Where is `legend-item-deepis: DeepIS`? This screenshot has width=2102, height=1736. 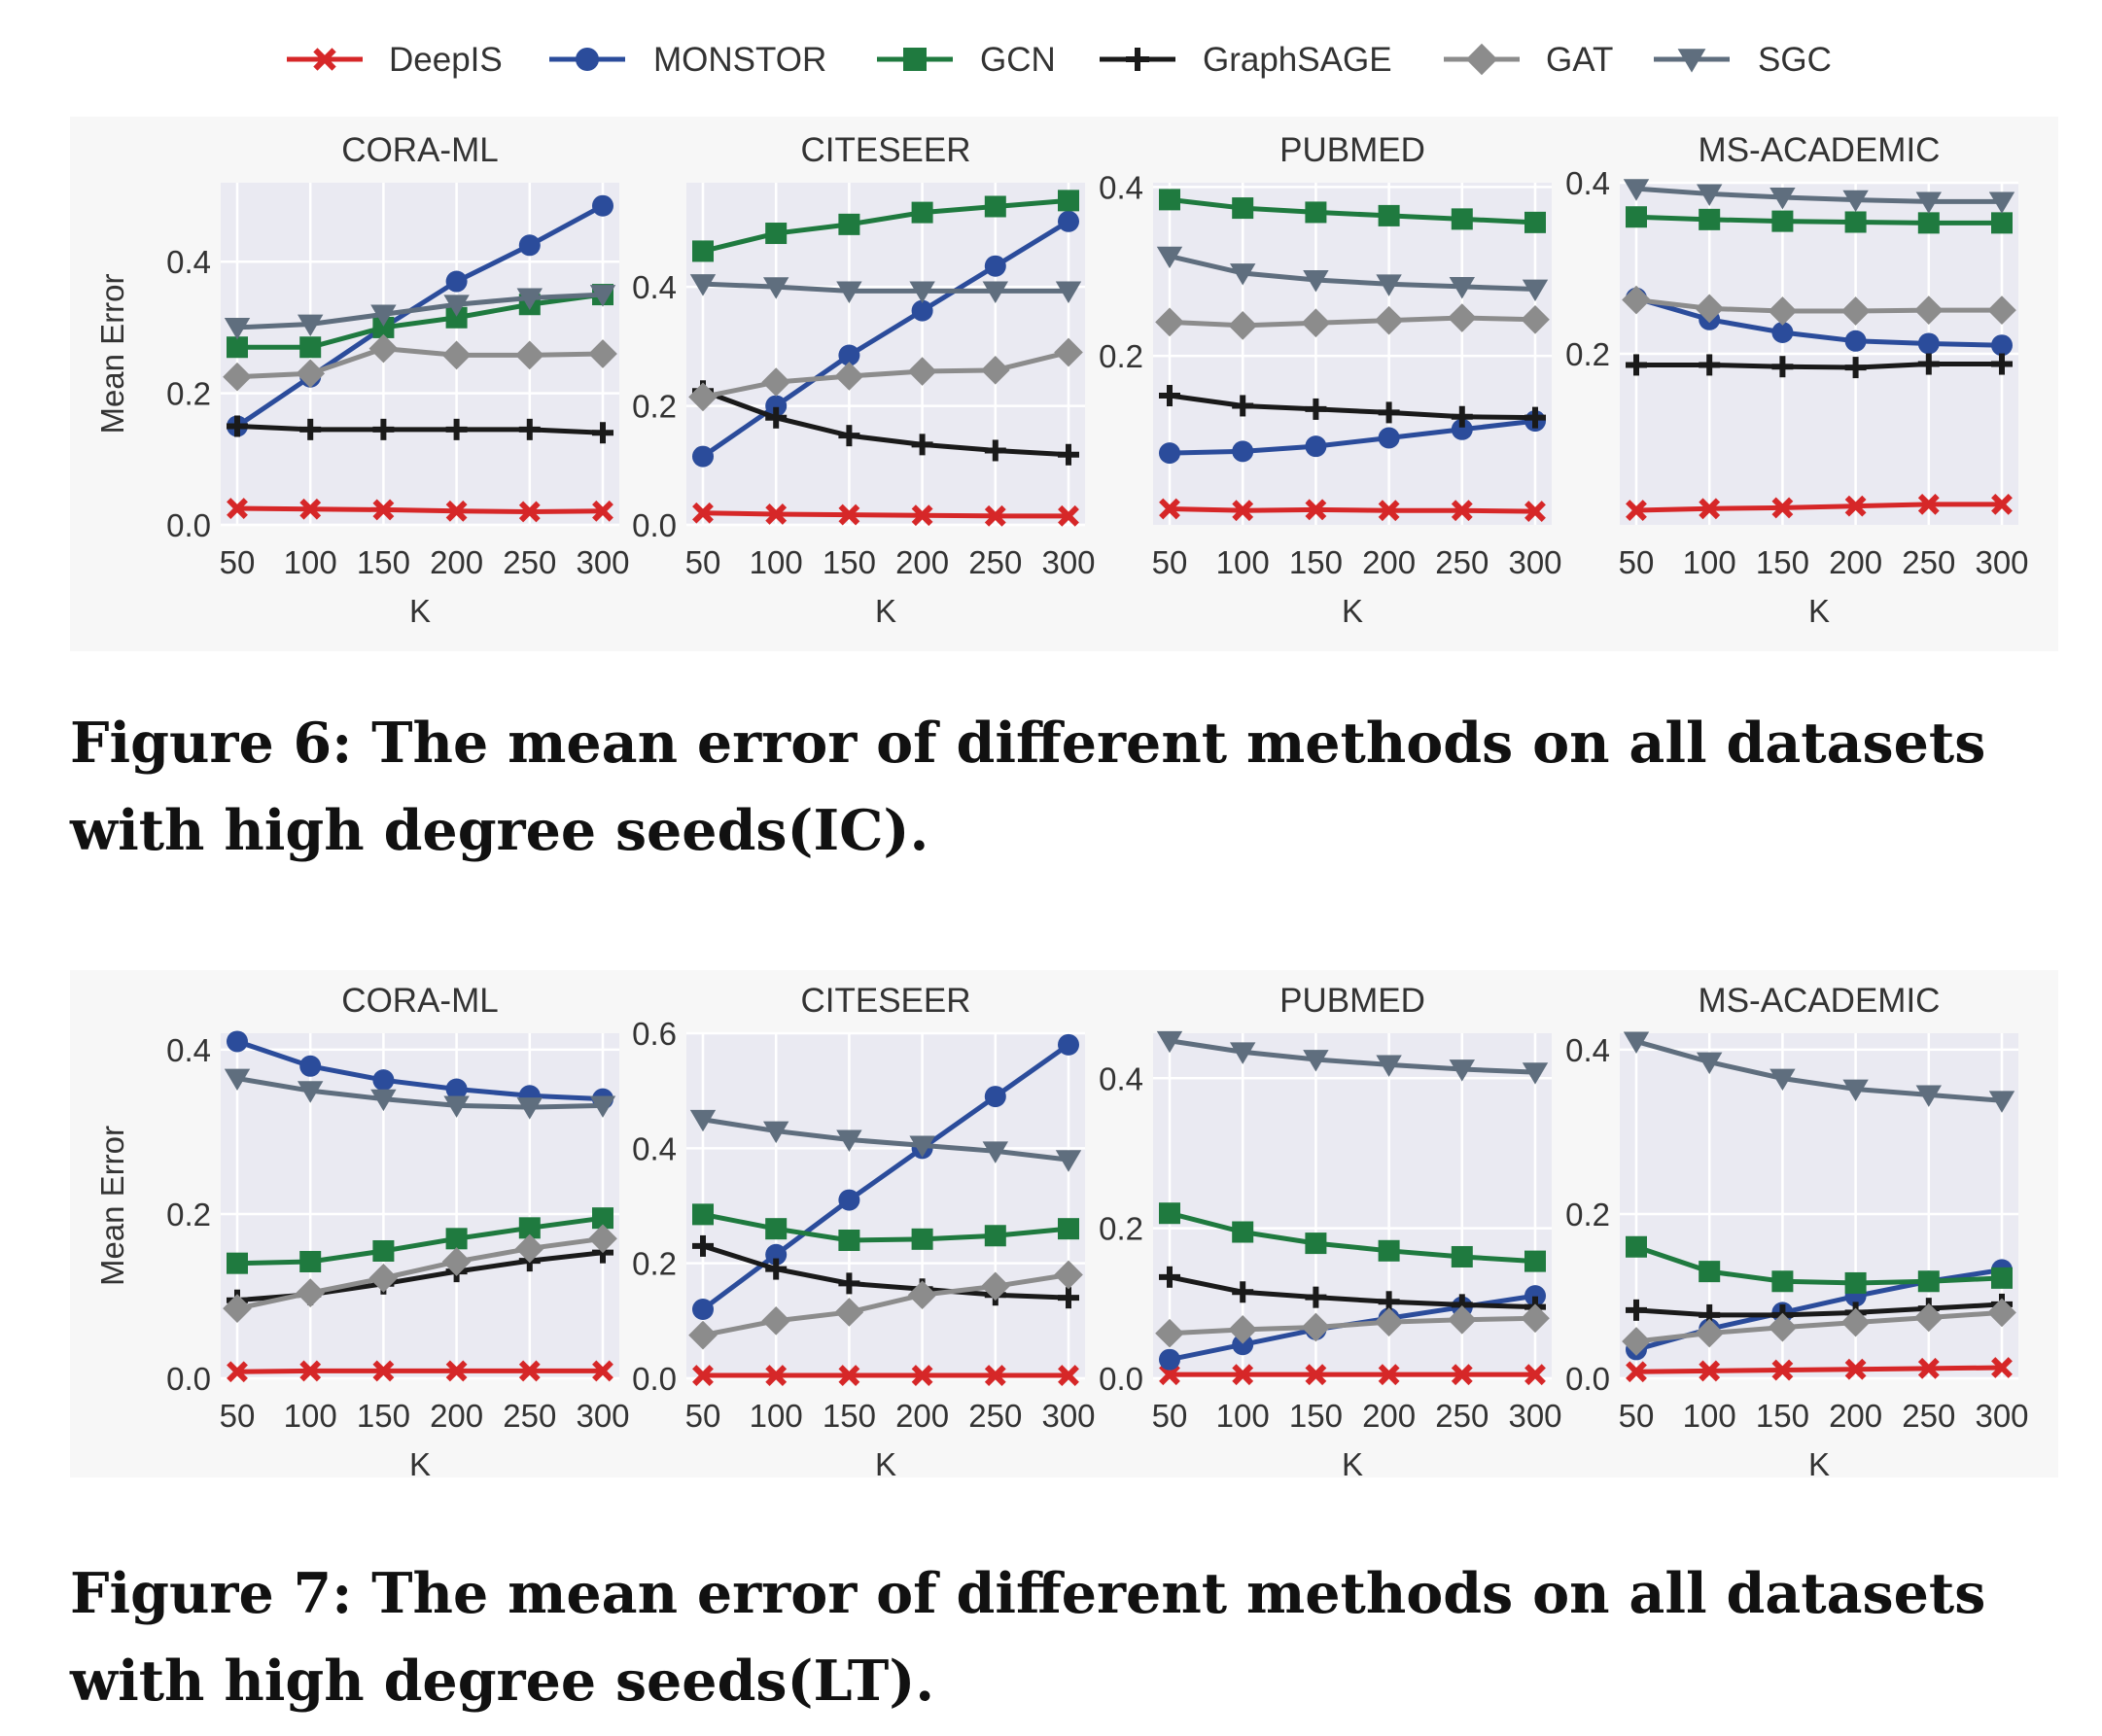
legend-item-deepis: DeepIS is located at coordinates (395, 60).